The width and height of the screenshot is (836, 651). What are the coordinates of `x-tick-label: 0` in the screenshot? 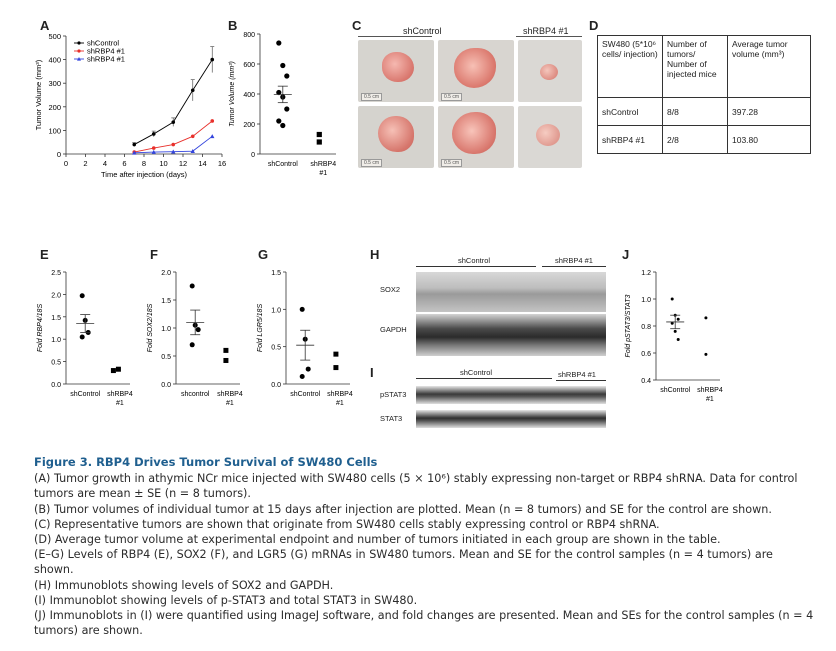 It's located at (66, 163).